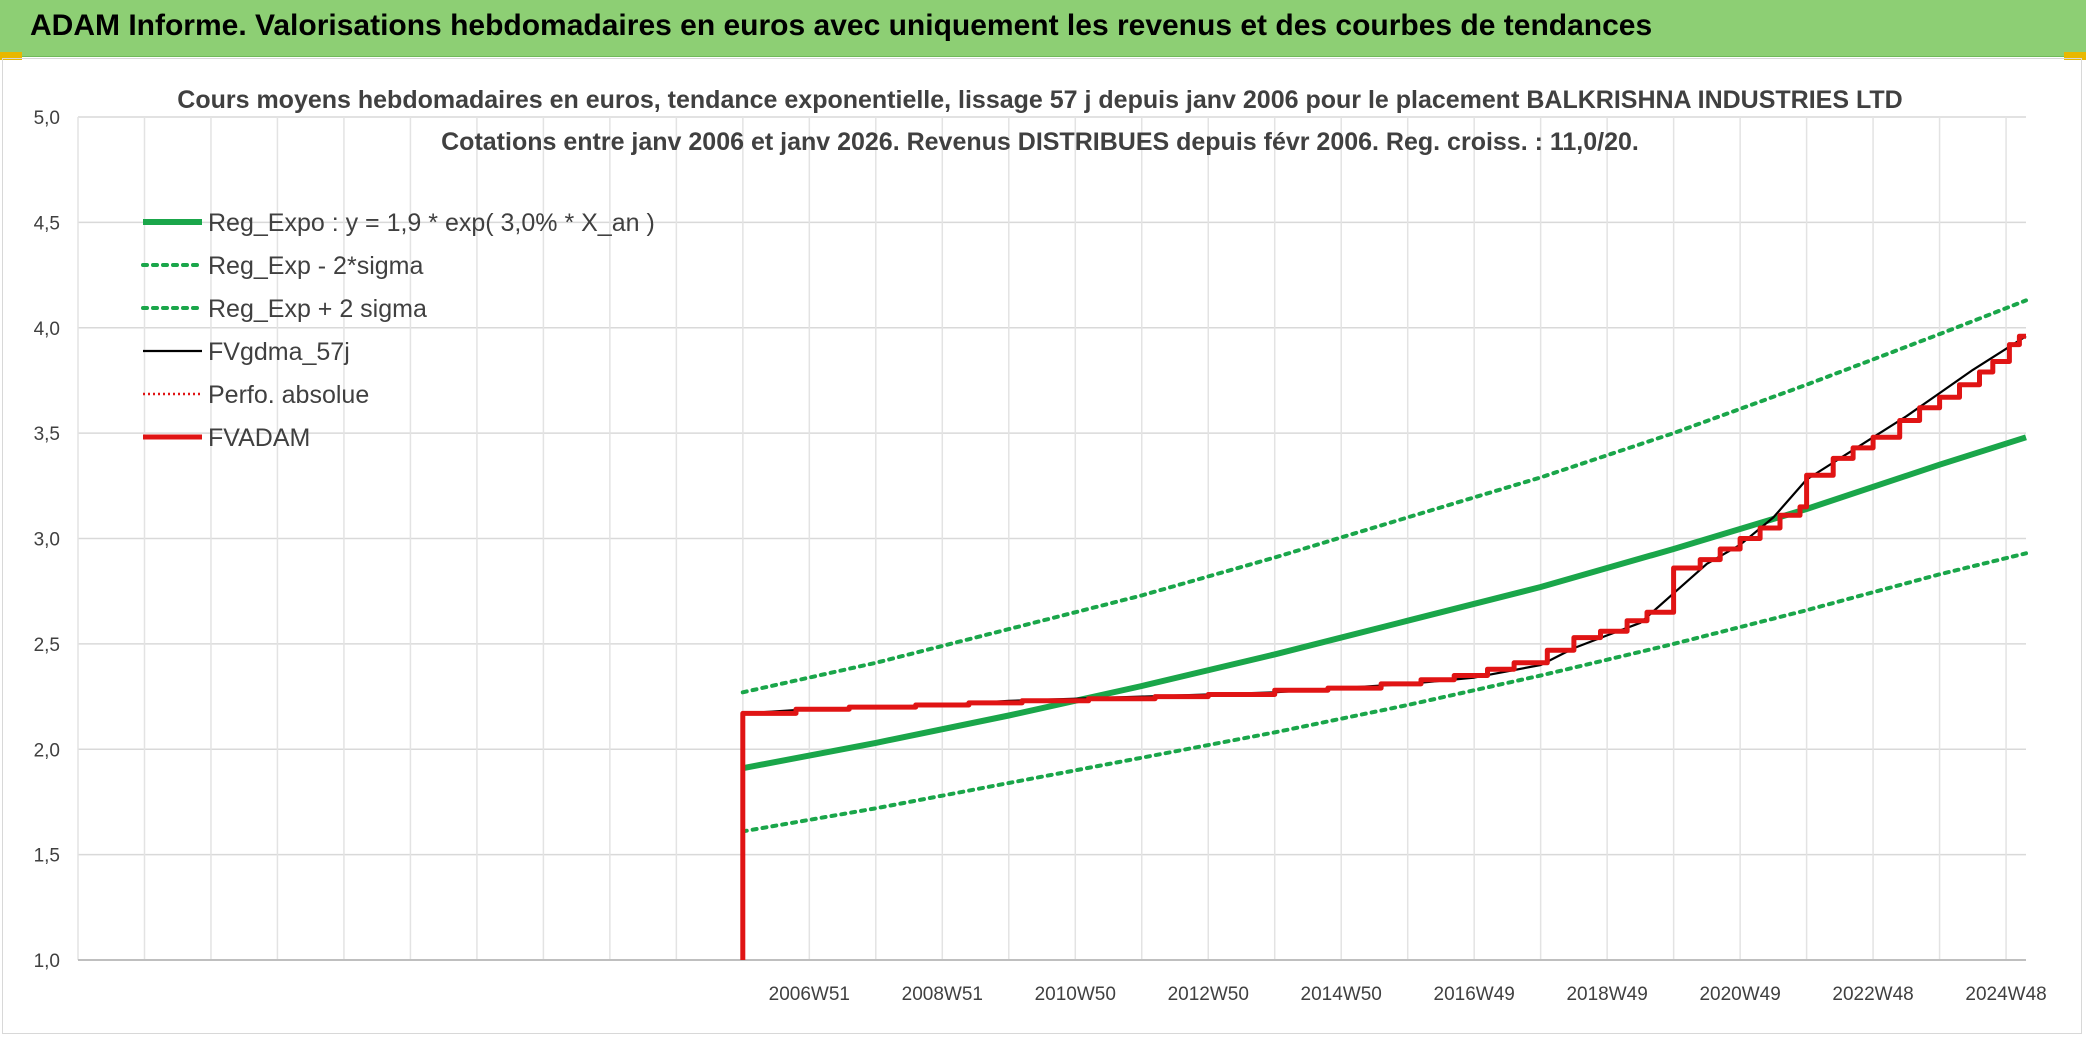 This screenshot has width=2086, height=1038. What do you see at coordinates (47, 118) in the screenshot?
I see `y-tick-label-8: 5,0` at bounding box center [47, 118].